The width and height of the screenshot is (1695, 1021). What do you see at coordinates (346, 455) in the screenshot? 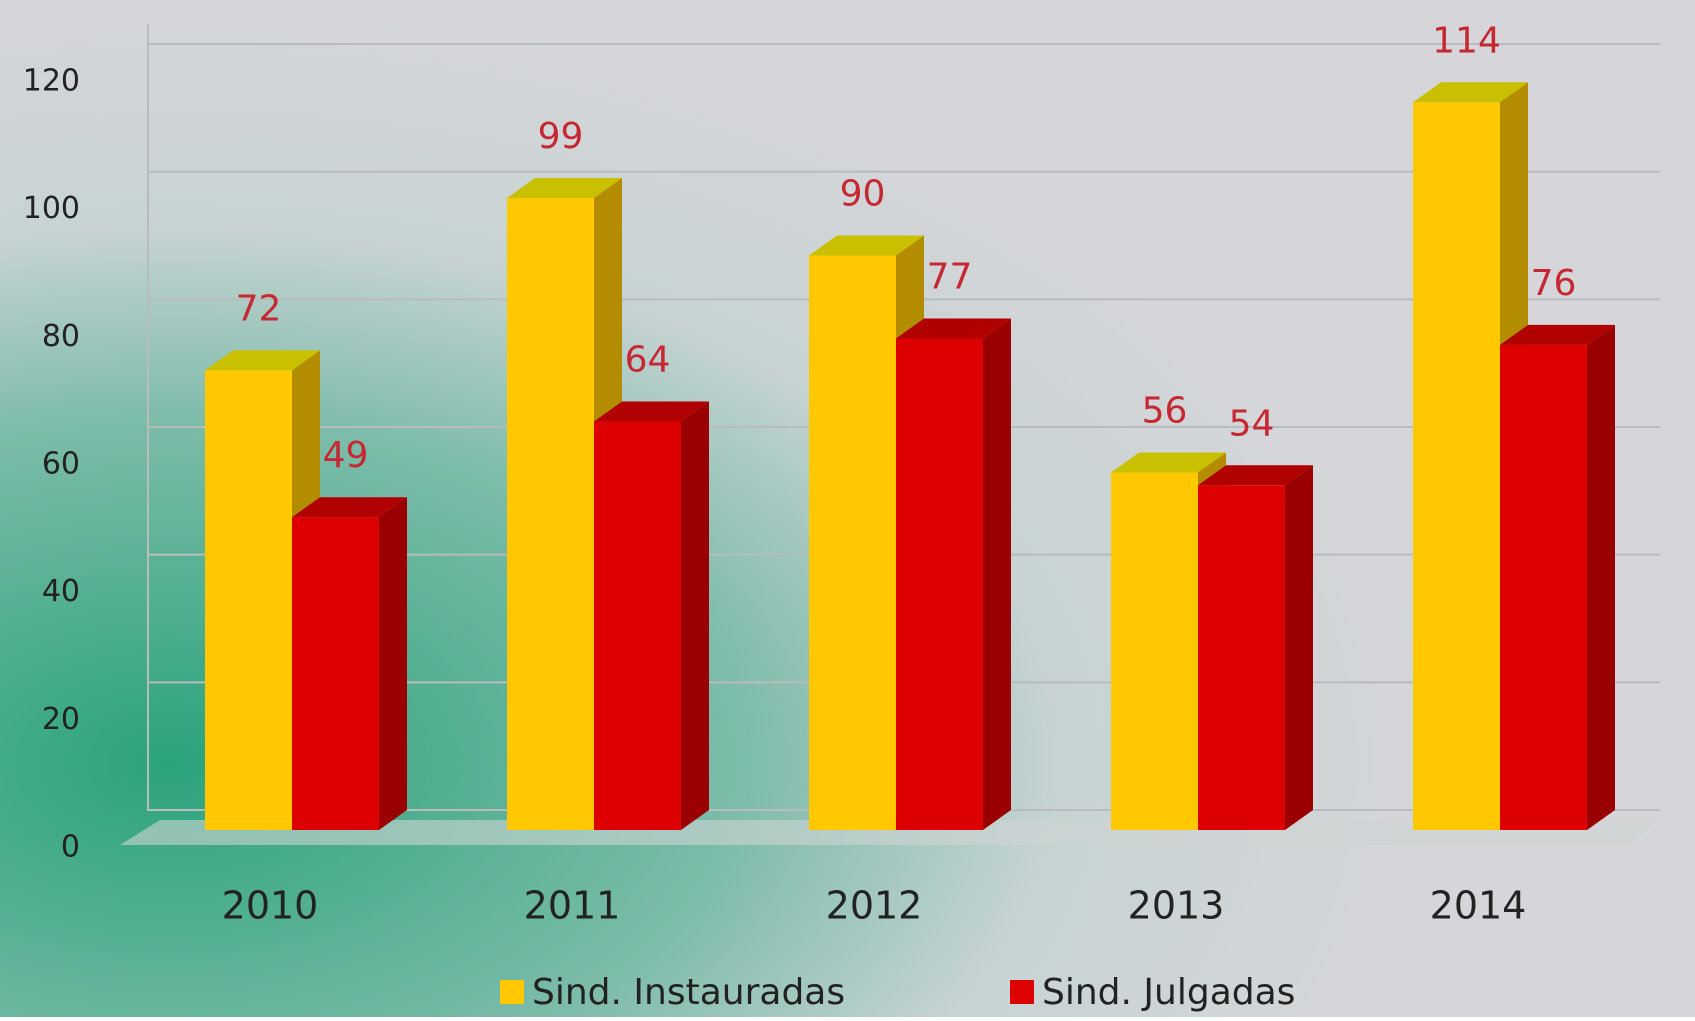
I see `data-label: 49` at bounding box center [346, 455].